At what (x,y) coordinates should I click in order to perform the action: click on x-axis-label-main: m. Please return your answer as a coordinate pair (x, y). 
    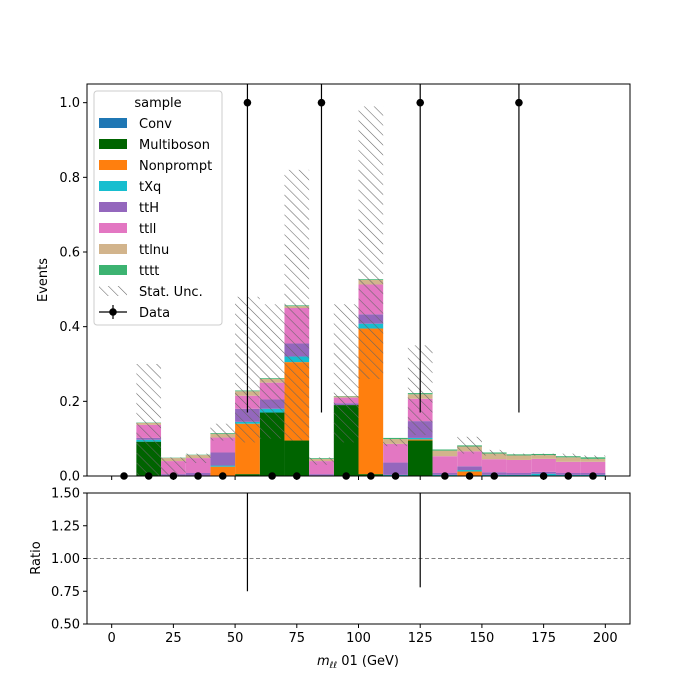
    Looking at the image, I should click on (323, 661).